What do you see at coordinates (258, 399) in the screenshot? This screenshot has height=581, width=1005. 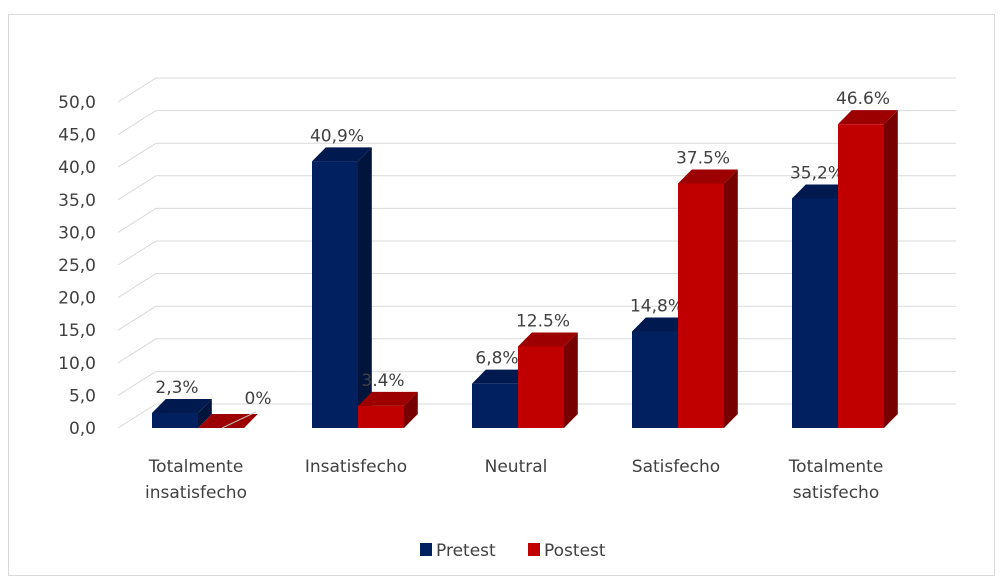 I see `data-label-postest: 0%` at bounding box center [258, 399].